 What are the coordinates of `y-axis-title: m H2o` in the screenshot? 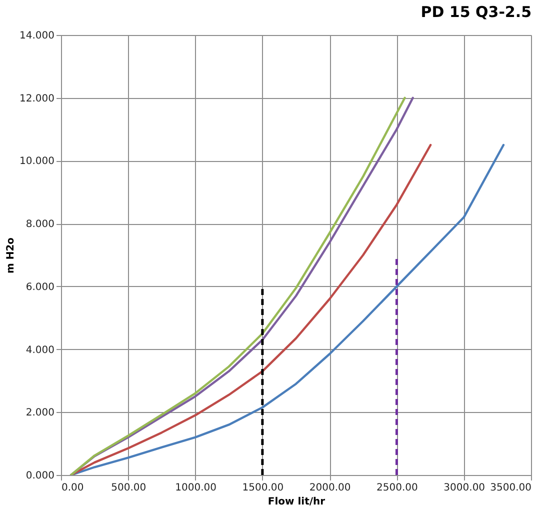 It's located at (11, 255).